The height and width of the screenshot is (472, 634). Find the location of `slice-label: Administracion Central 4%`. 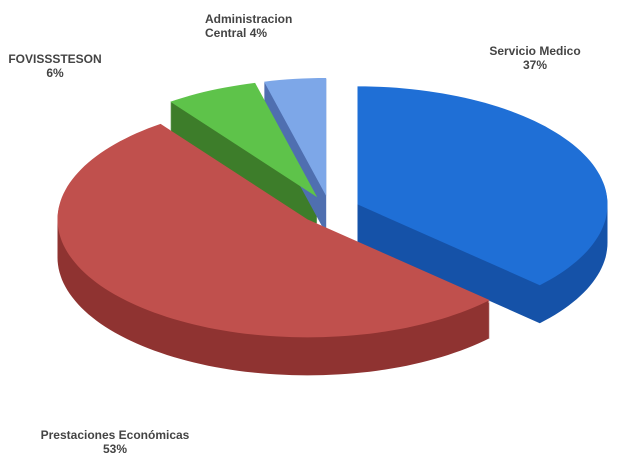

slice-label: Administracion Central 4% is located at coordinates (270, 26).